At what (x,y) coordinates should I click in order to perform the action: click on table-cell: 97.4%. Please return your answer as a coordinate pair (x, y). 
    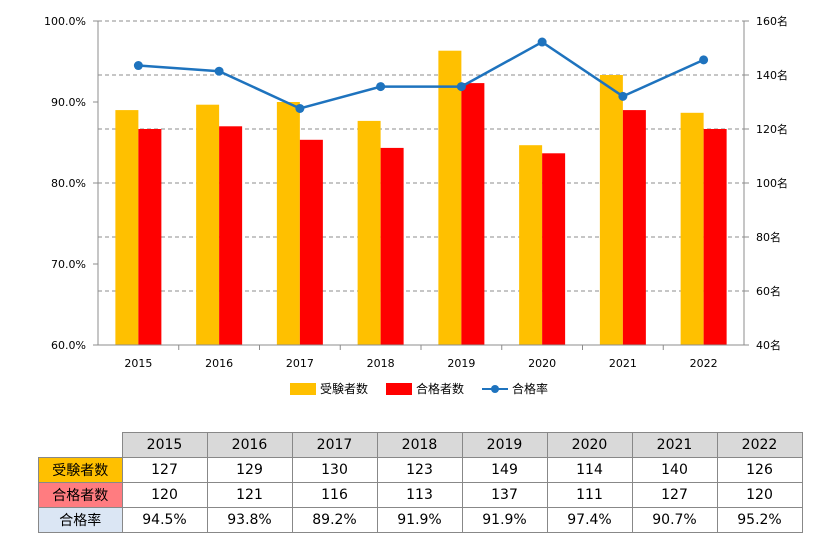
    Looking at the image, I should click on (589, 520).